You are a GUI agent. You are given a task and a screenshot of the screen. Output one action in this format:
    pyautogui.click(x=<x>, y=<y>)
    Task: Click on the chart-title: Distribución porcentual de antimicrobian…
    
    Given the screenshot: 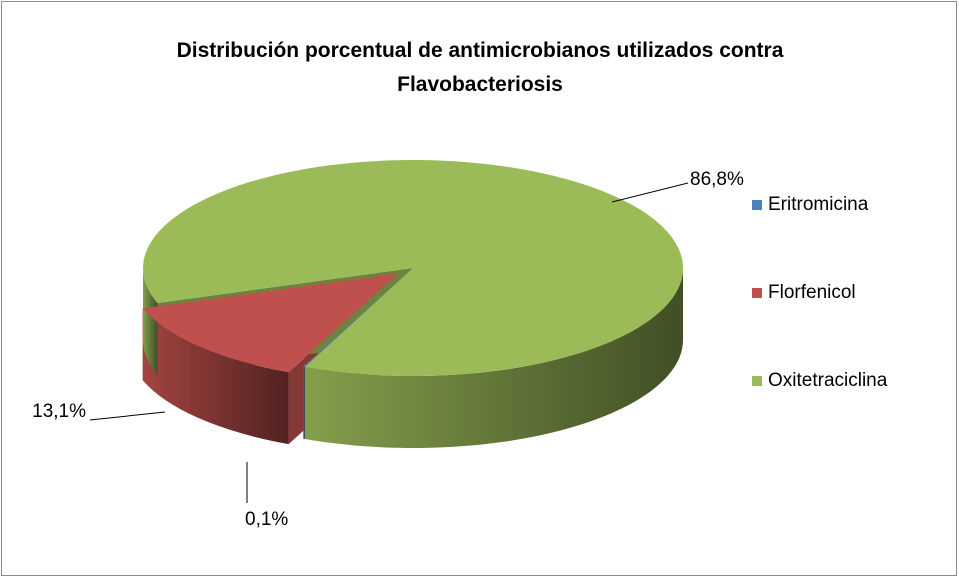 What is the action you would take?
    pyautogui.click(x=480, y=67)
    